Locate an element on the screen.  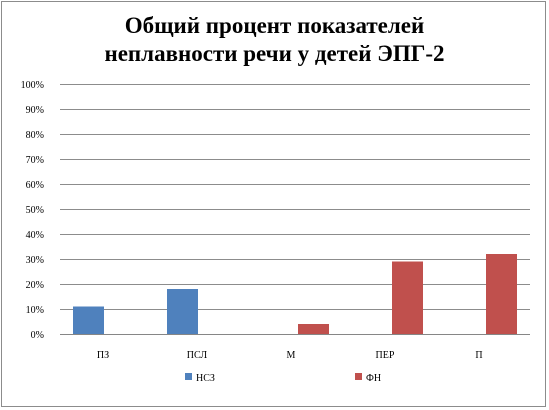
x-category-label: ПЕР is located at coordinates (385, 355).